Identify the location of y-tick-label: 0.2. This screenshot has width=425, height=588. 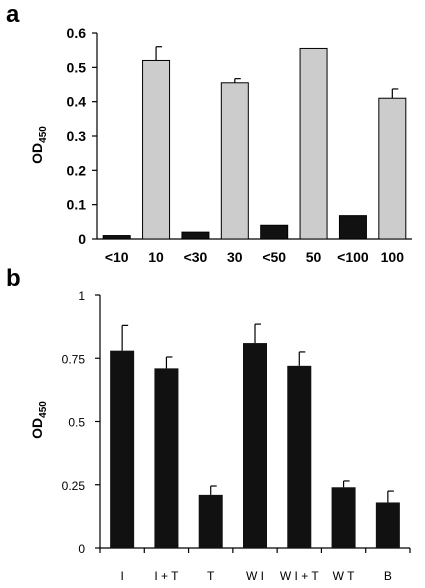
(77, 170).